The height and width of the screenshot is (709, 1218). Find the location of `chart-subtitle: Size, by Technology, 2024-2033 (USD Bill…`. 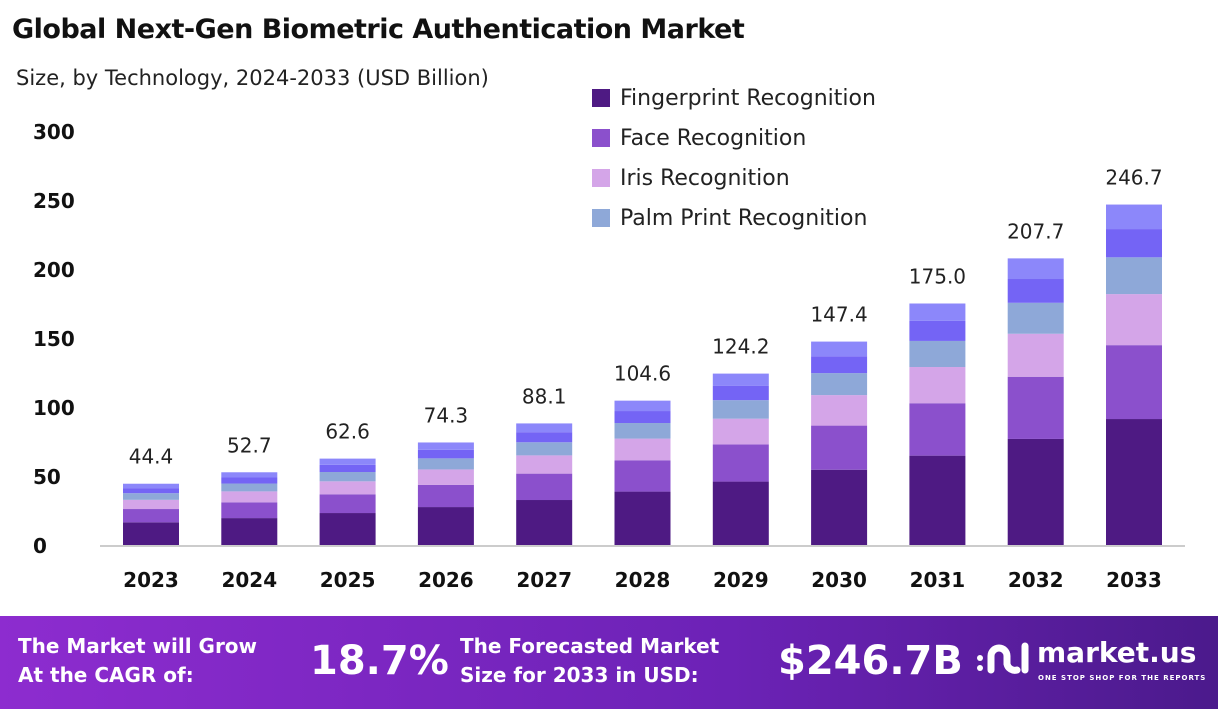

chart-subtitle: Size, by Technology, 2024-2033 (USD Bill… is located at coordinates (252, 78).